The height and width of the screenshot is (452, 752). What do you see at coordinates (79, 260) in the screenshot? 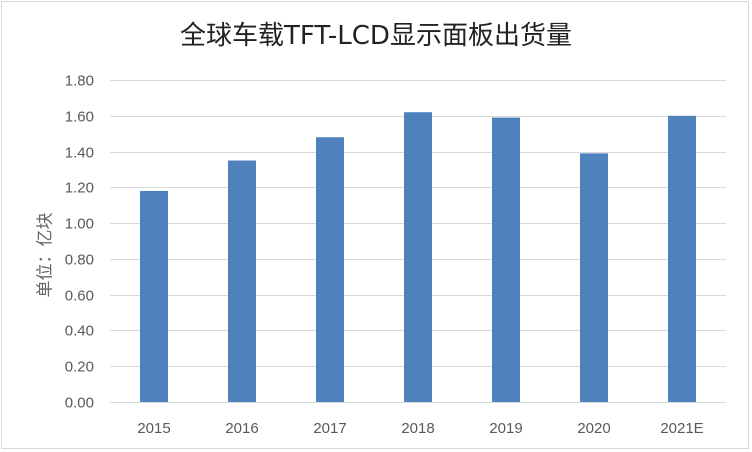
I see `y-tick-label: 0.80` at bounding box center [79, 260].